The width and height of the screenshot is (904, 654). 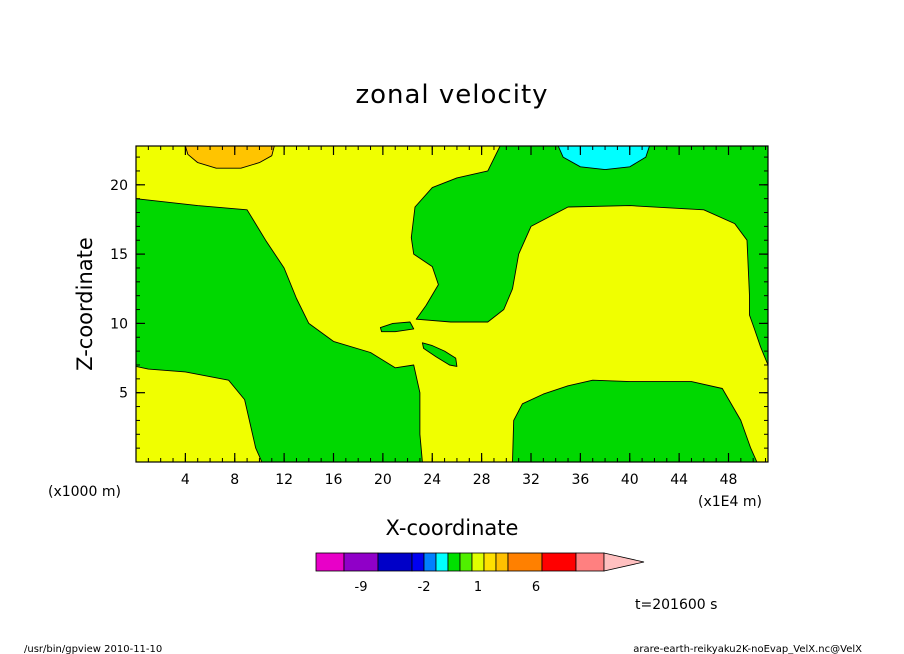 I want to click on x-axis-label: X-coordinate, so click(x=452, y=528).